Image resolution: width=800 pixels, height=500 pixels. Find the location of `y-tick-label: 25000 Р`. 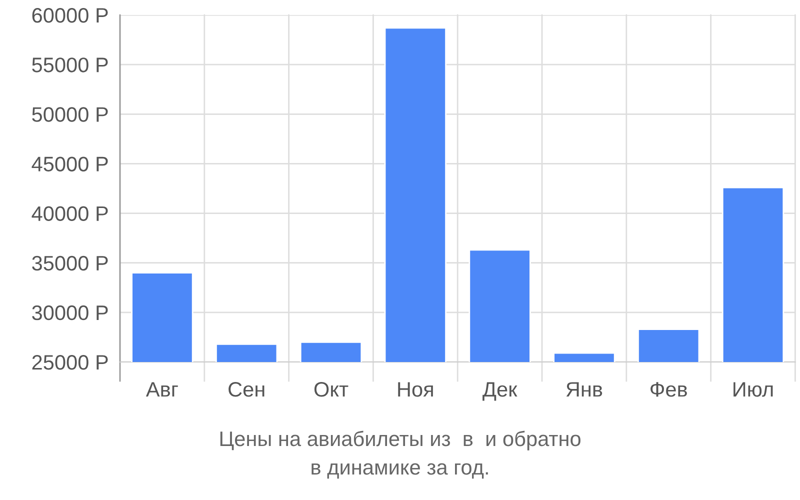

y-tick-label: 25000 Р is located at coordinates (70, 362).